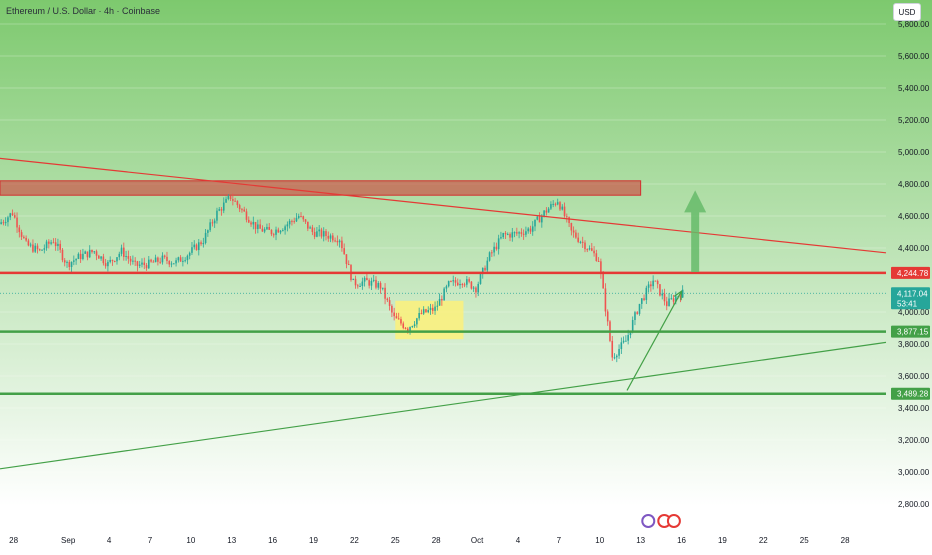  What do you see at coordinates (907, 12) in the screenshot?
I see `currency-button: USD` at bounding box center [907, 12].